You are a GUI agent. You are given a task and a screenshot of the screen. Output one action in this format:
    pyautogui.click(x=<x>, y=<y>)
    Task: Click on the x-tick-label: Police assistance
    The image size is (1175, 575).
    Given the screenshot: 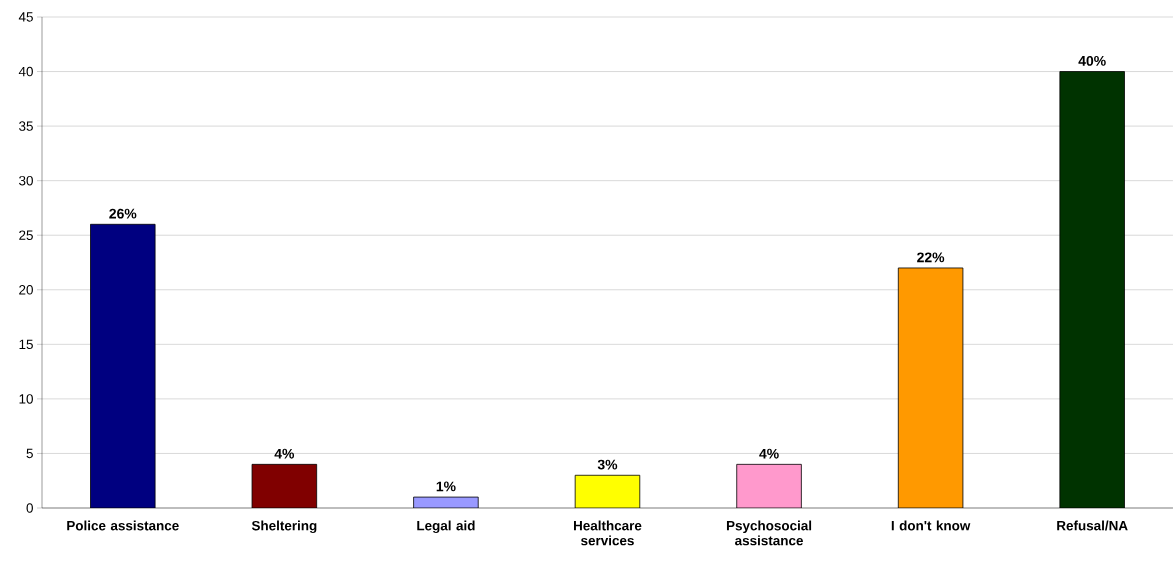 What is the action you would take?
    pyautogui.click(x=123, y=525)
    